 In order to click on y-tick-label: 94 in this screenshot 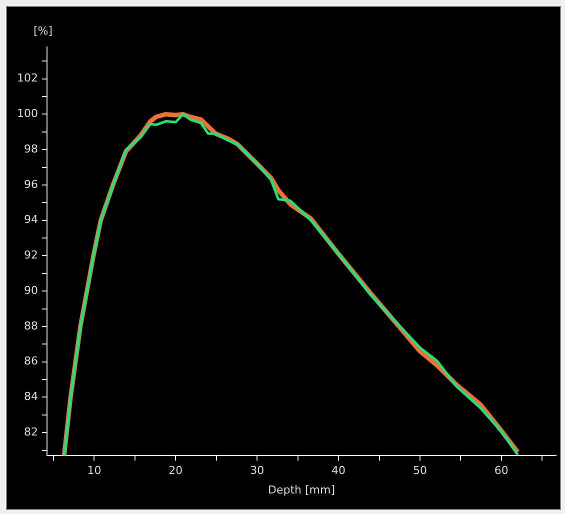, I will do `click(31, 219)`.